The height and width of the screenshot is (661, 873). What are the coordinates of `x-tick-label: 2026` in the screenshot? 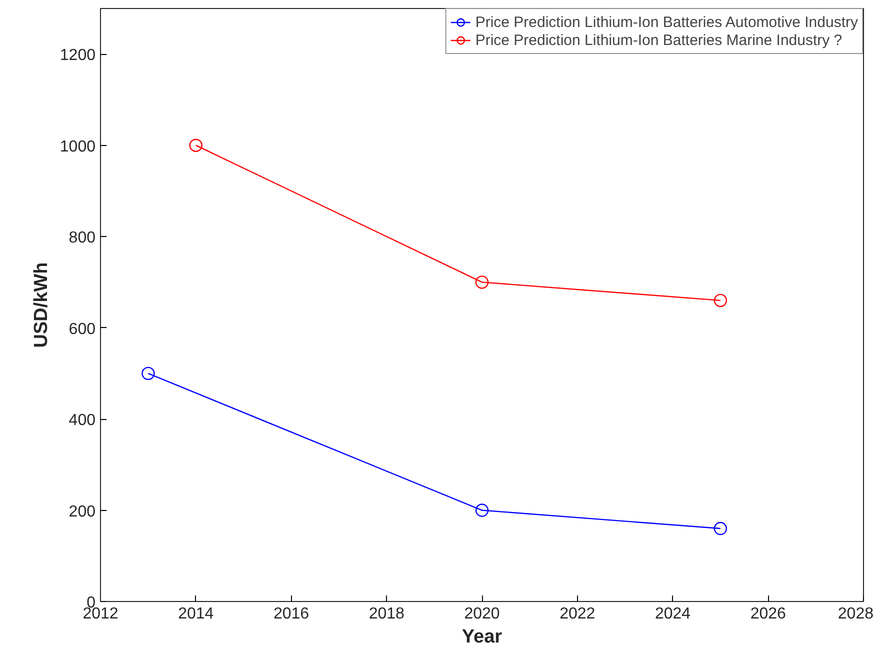 It's located at (768, 614).